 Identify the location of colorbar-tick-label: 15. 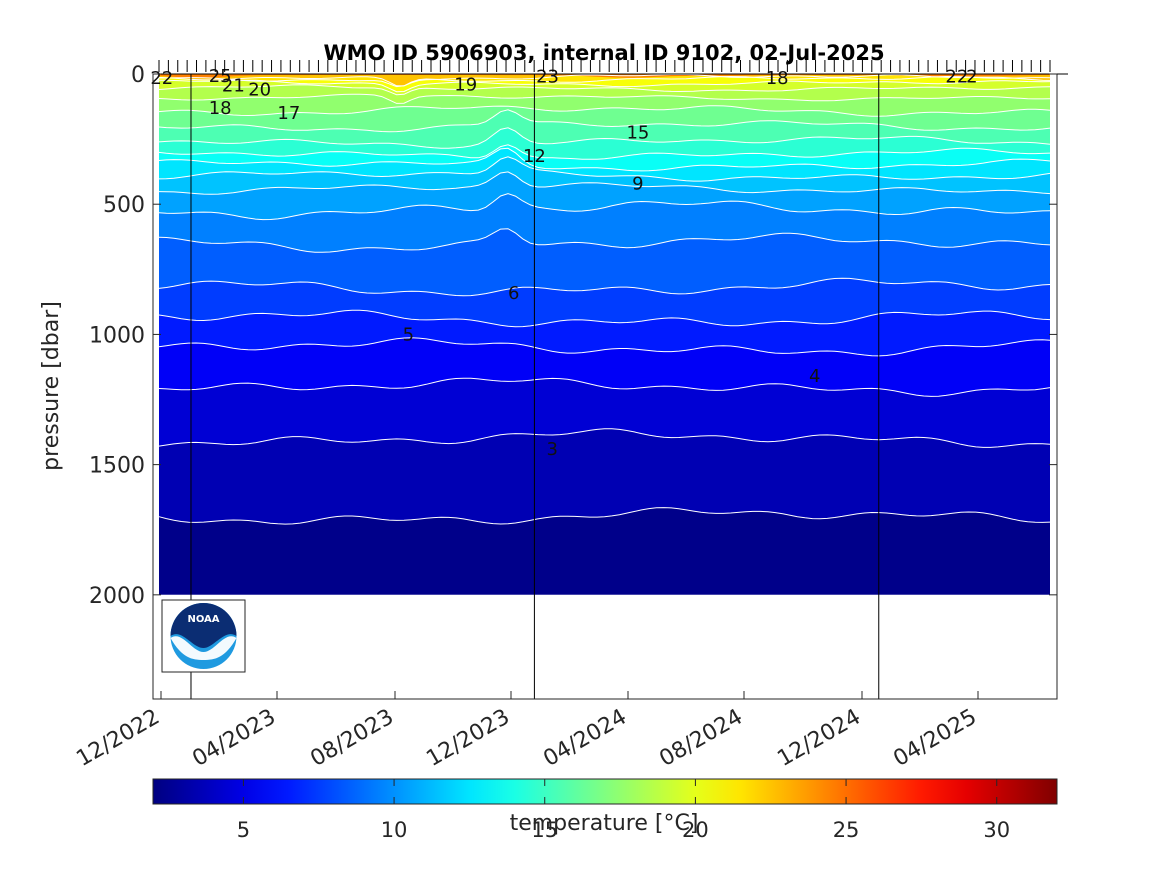
(544, 830).